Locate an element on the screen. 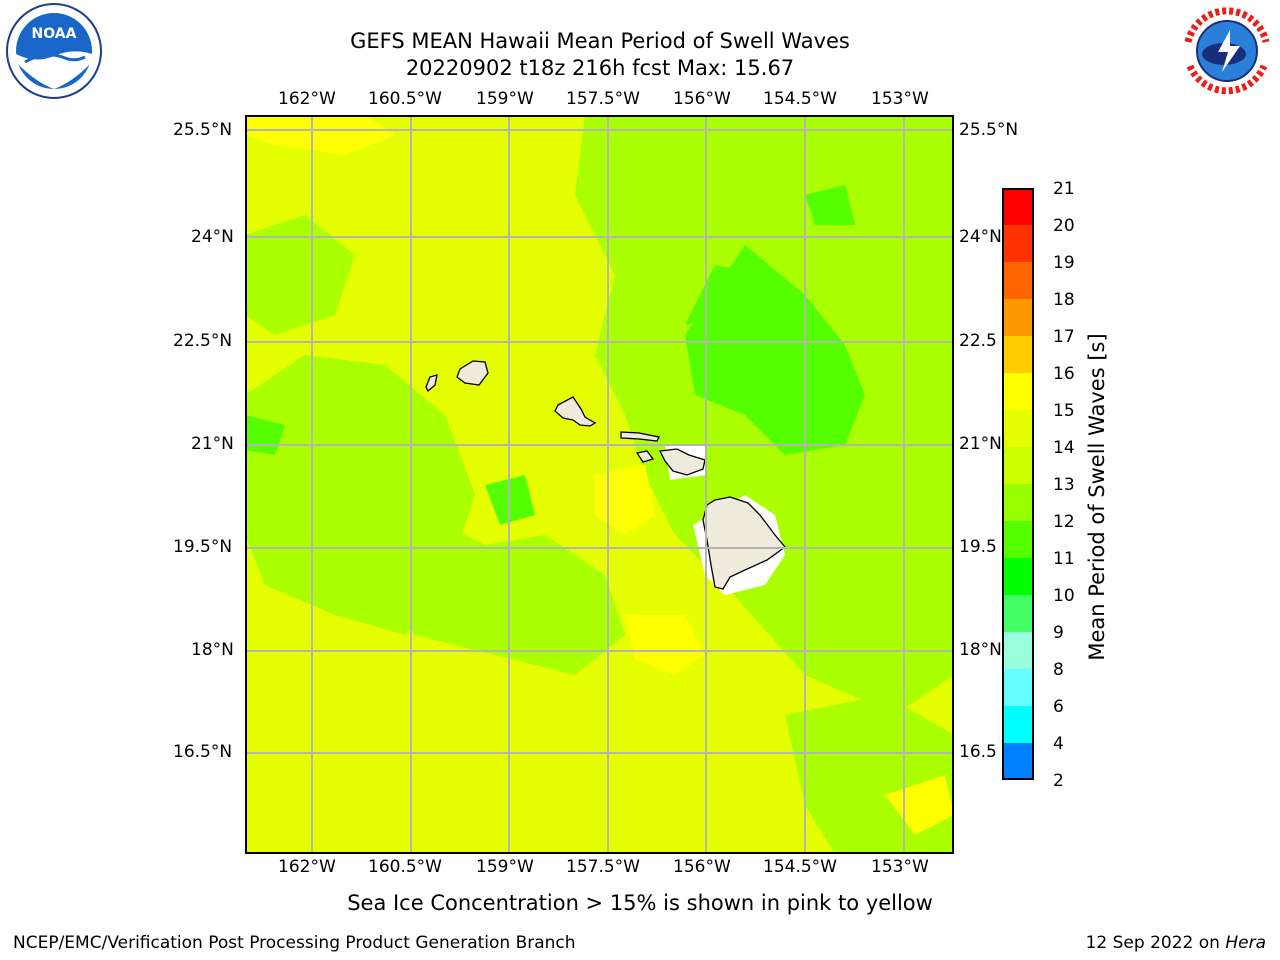 Image resolution: width=1280 pixels, height=960 pixels. run-date: 12 Sep 2022 on Hera is located at coordinates (1176, 943).